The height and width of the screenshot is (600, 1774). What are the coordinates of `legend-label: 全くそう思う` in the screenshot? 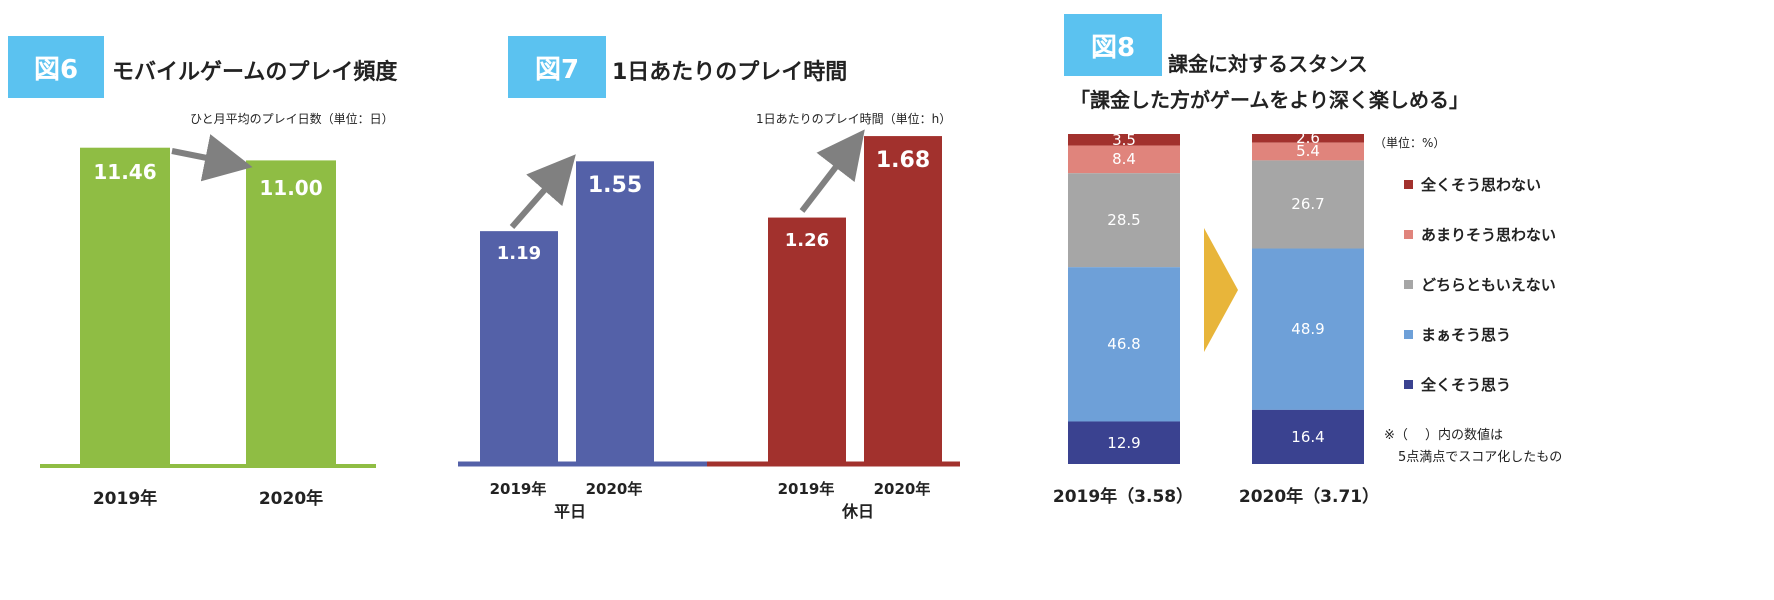 It's located at (1466, 385).